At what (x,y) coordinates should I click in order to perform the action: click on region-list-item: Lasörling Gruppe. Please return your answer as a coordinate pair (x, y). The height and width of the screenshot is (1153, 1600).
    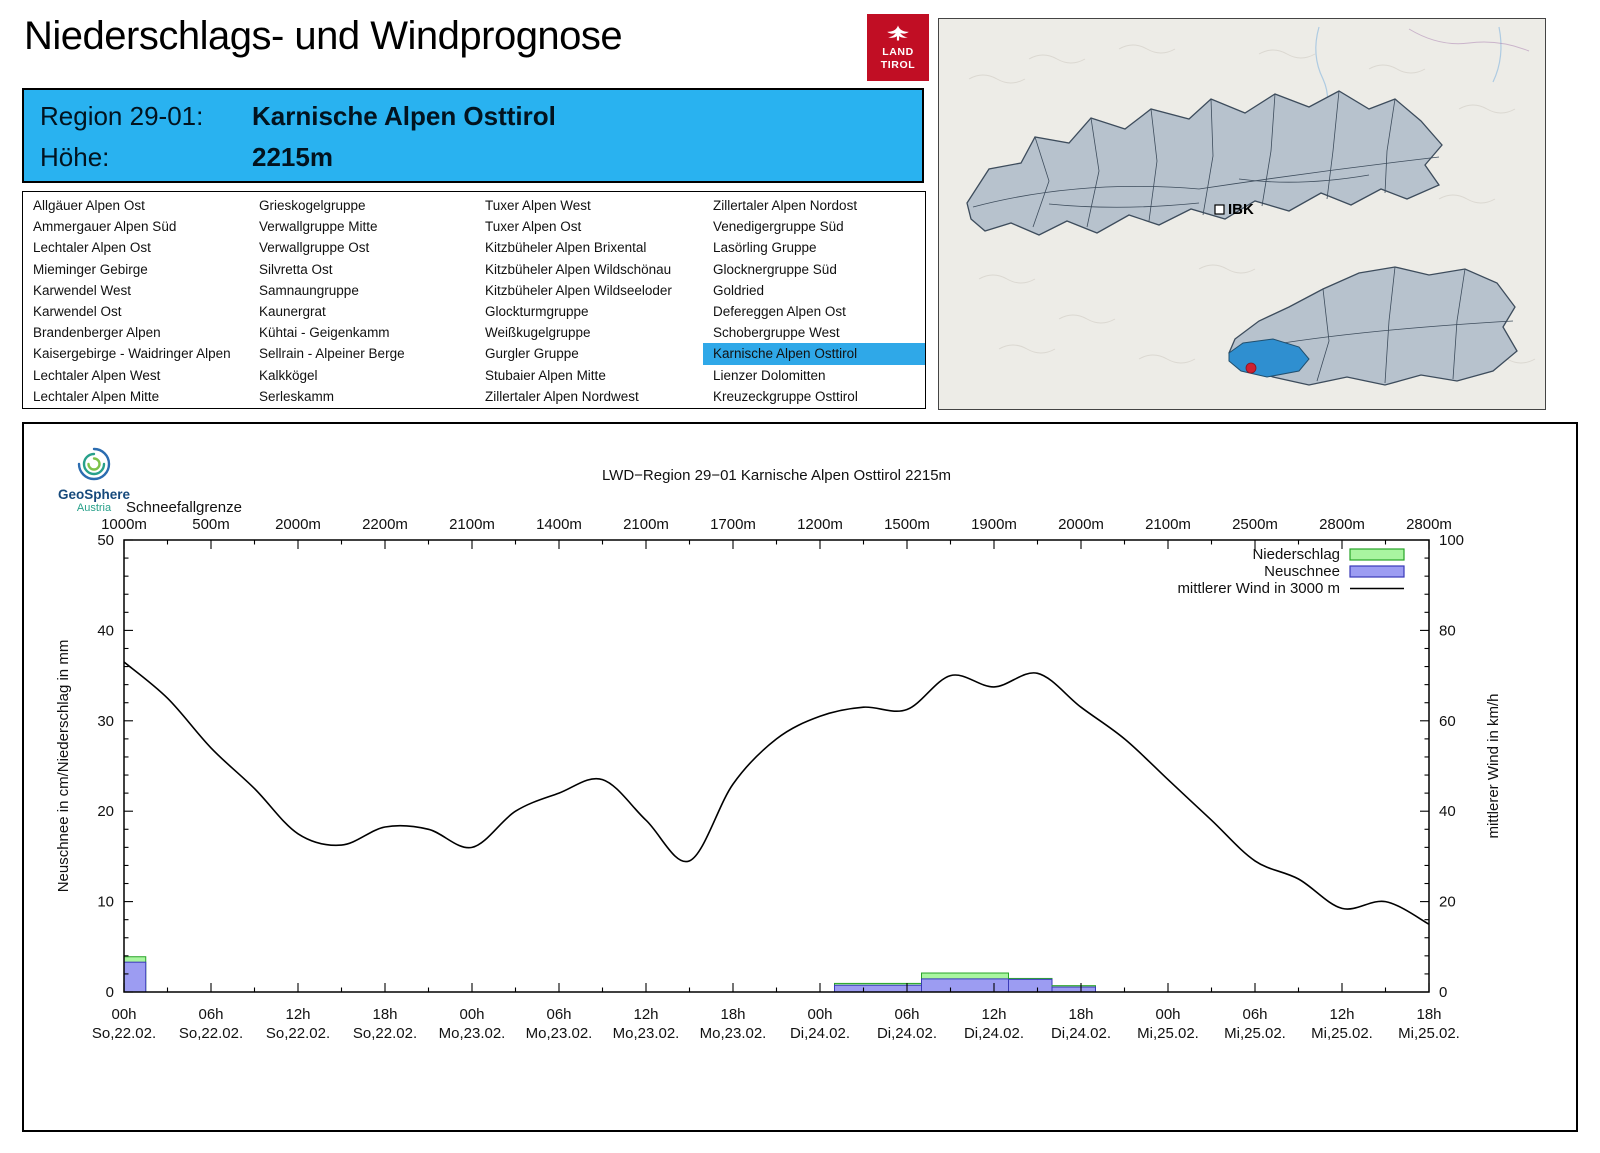
    Looking at the image, I should click on (765, 248).